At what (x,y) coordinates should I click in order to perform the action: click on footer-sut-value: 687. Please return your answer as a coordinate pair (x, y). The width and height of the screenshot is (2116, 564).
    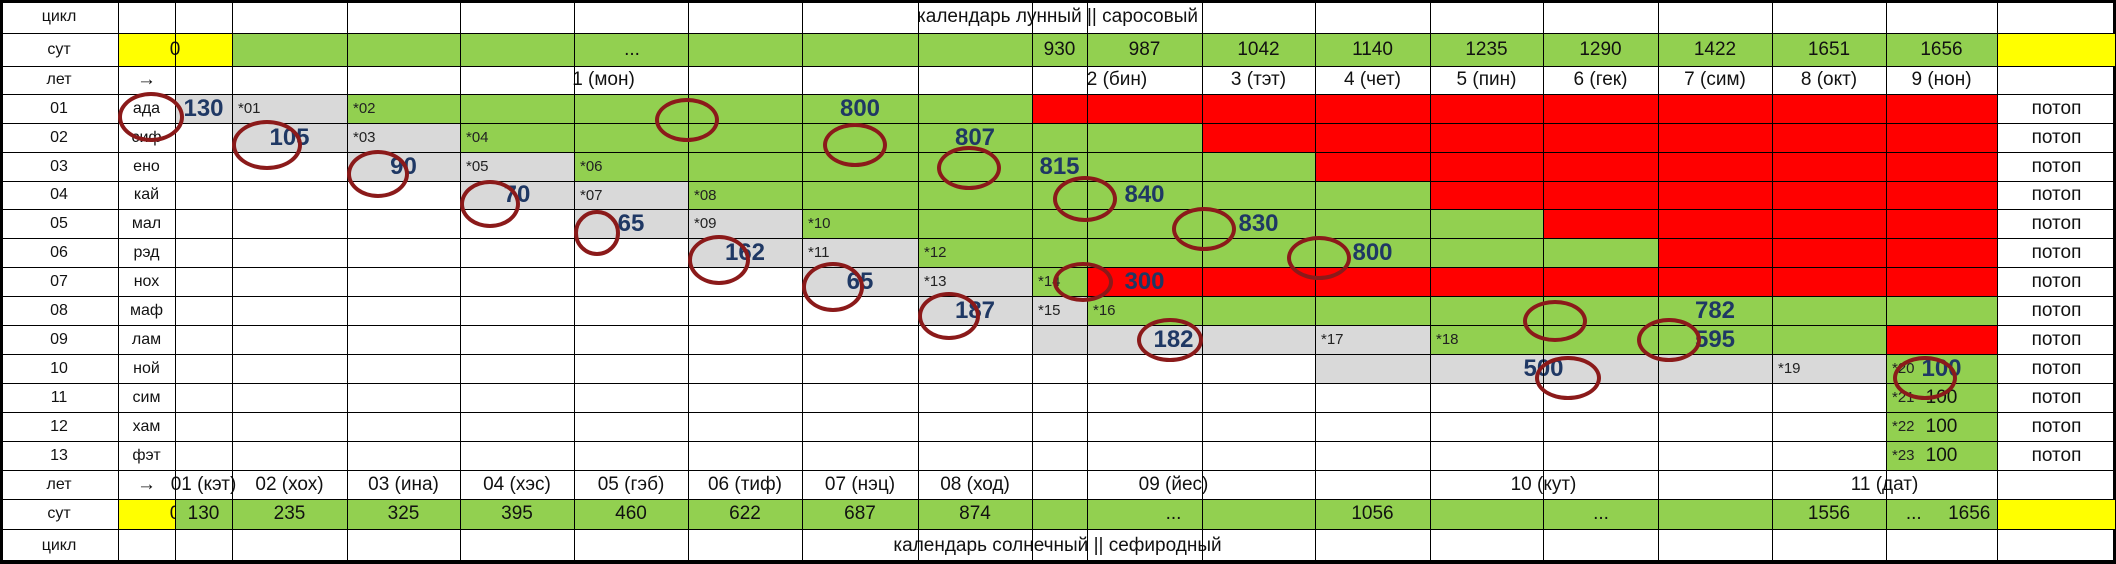
    Looking at the image, I should click on (860, 514).